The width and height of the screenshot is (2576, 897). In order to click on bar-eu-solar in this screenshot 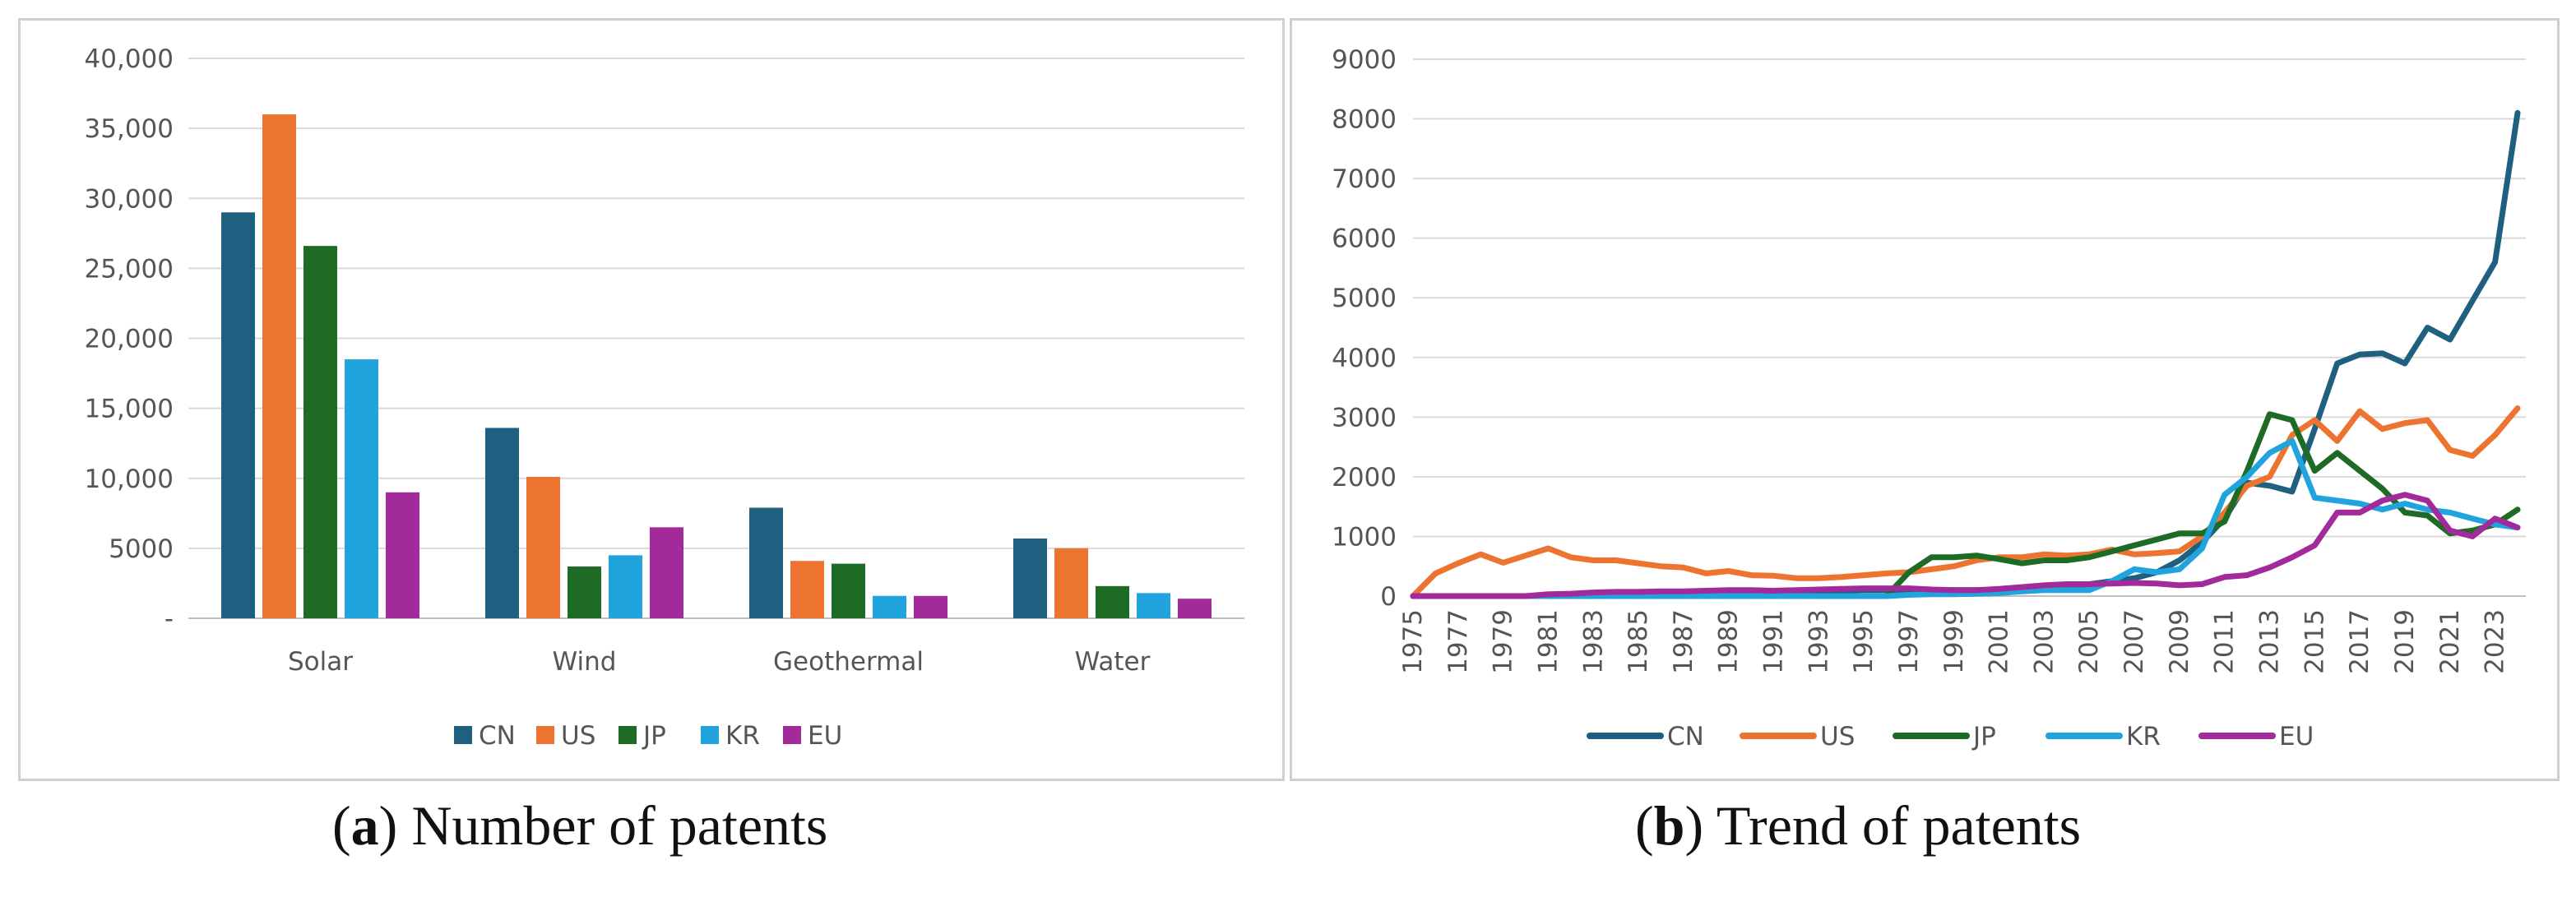, I will do `click(403, 555)`.